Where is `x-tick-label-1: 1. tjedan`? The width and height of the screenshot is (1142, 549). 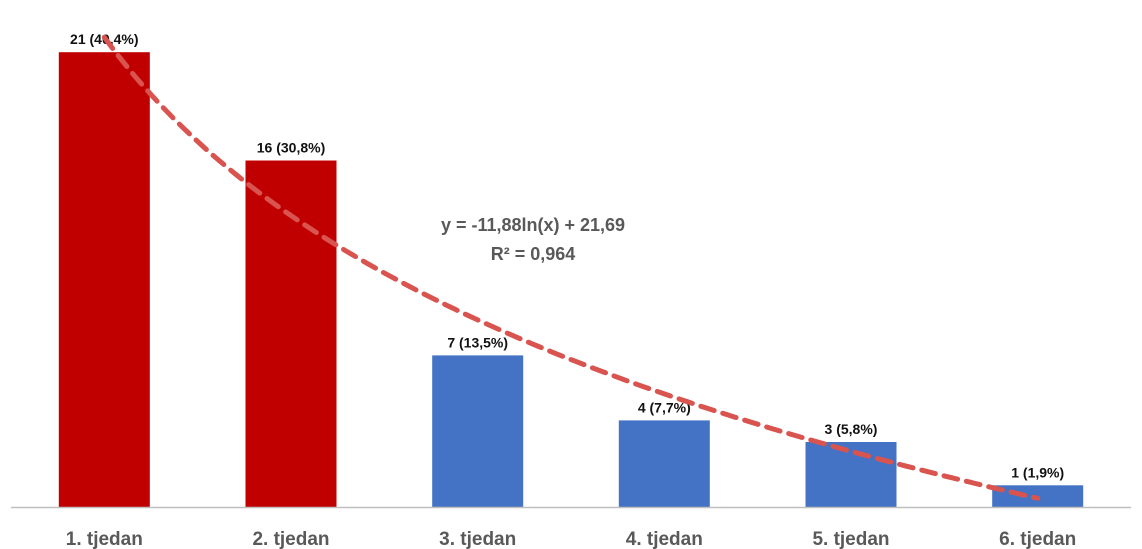 x-tick-label-1: 1. tjedan is located at coordinates (104, 539).